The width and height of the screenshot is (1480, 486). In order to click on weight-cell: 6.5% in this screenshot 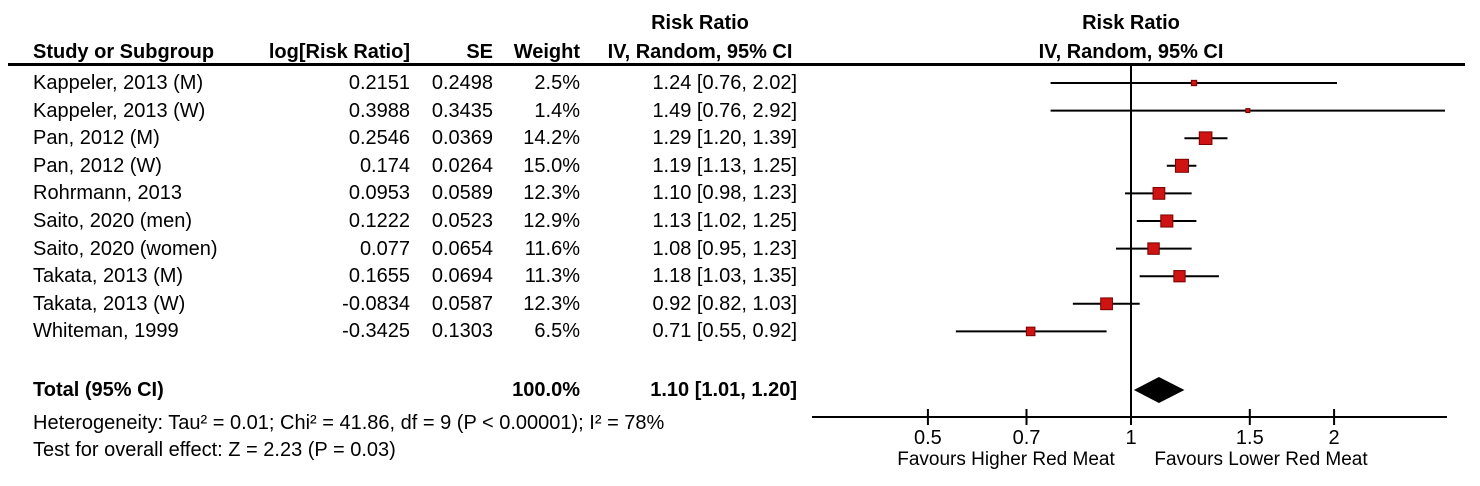, I will do `click(557, 331)`.